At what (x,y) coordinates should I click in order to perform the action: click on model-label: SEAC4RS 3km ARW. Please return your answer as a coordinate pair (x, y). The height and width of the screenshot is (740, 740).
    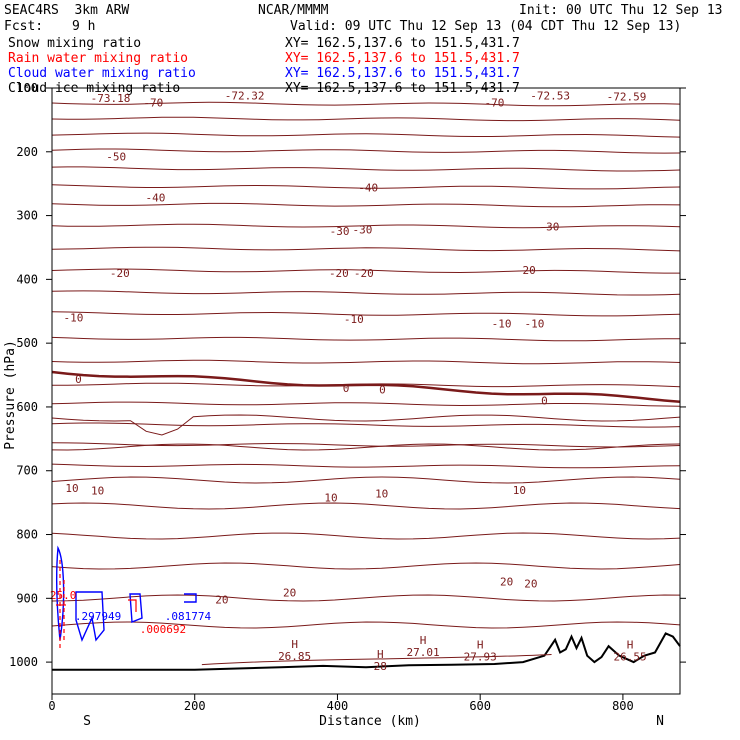
    Looking at the image, I should click on (67, 10).